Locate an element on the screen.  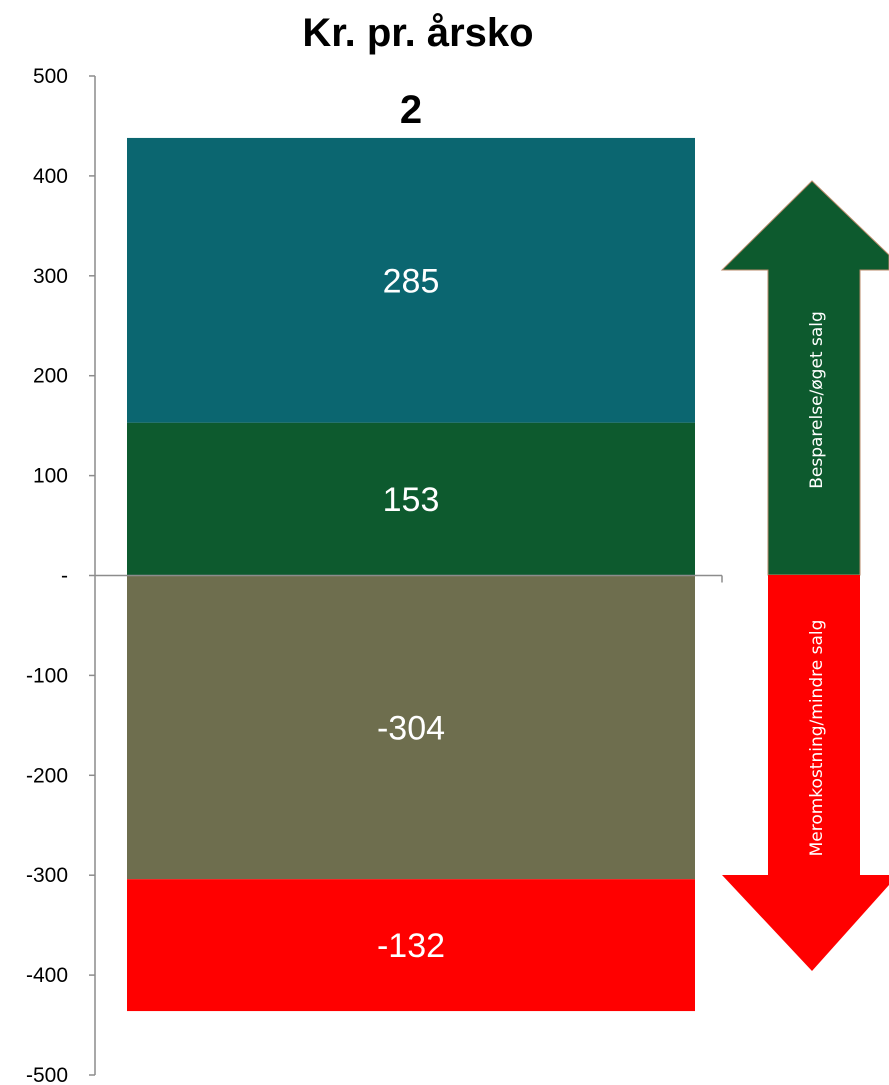
down-arrow is located at coordinates (805, 773).